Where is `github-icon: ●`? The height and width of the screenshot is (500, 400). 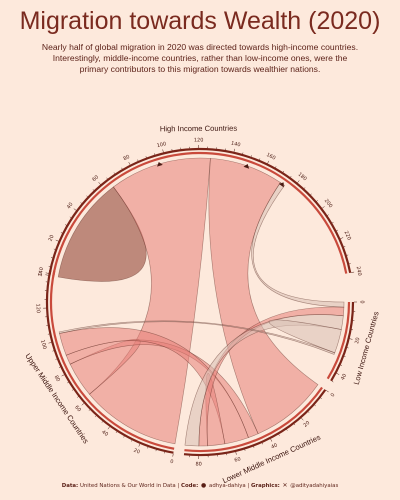 github-icon: ● is located at coordinates (204, 485).